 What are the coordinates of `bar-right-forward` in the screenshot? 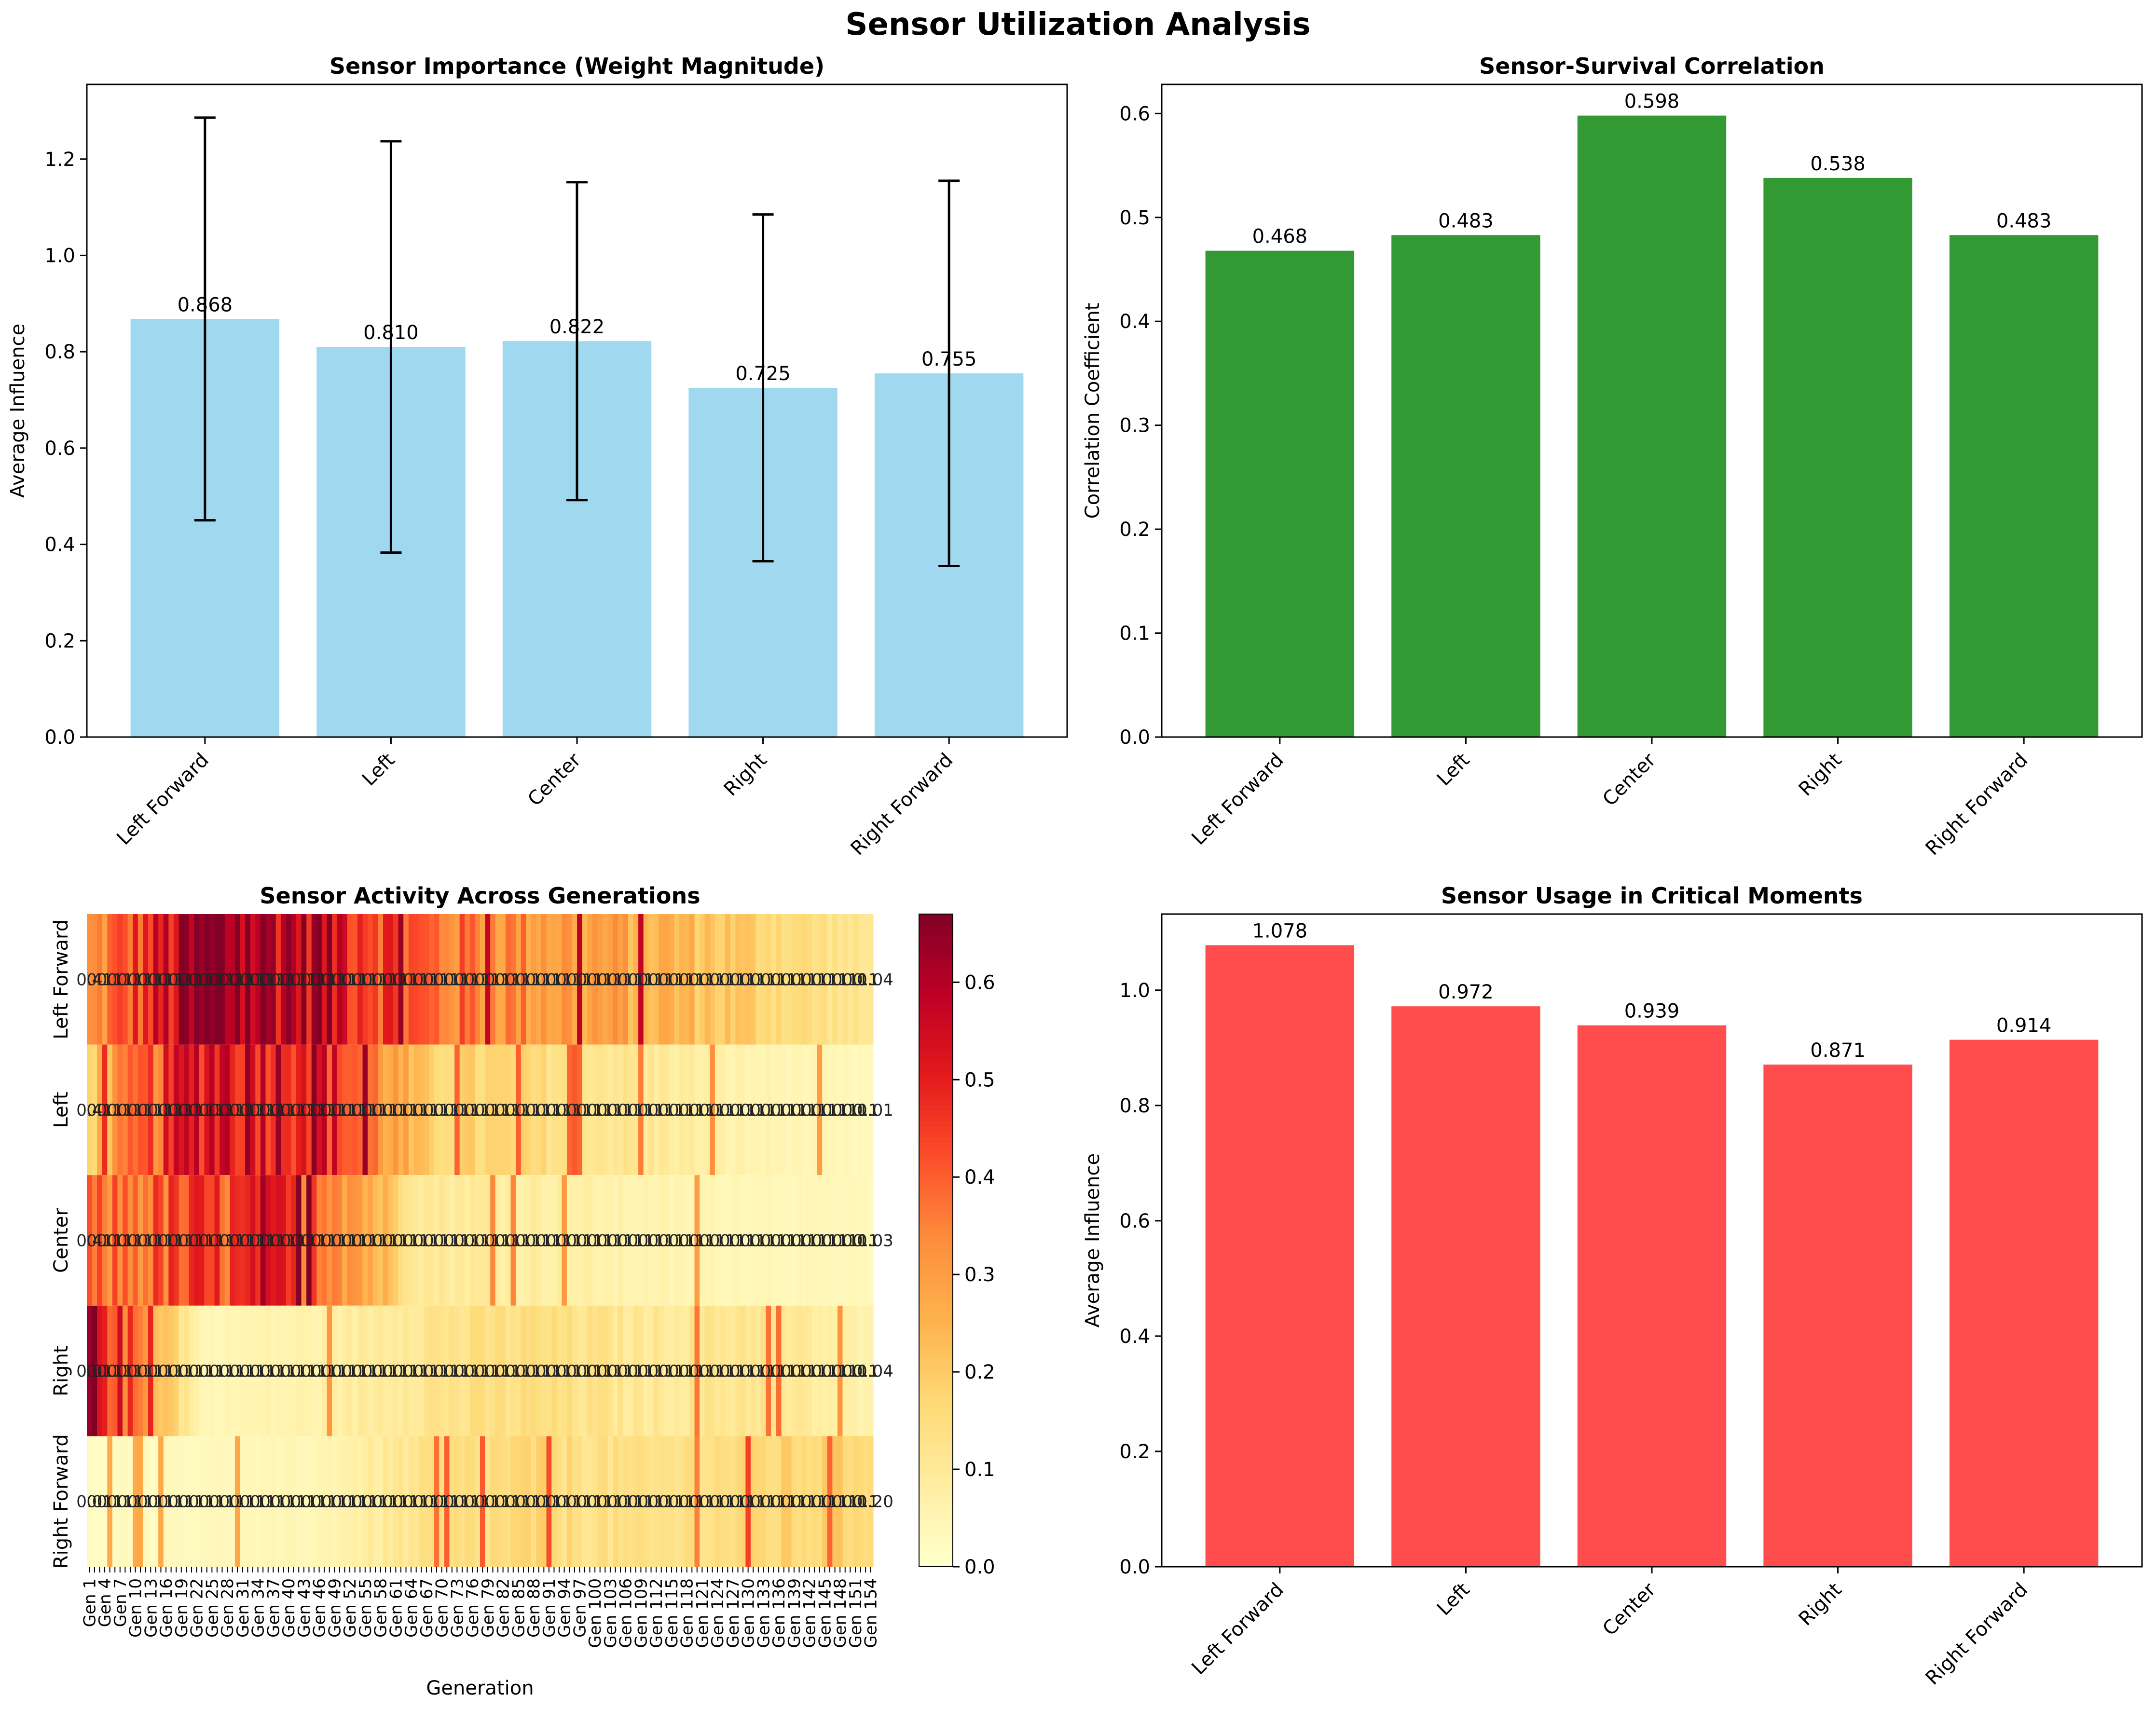 It's located at (2024, 486).